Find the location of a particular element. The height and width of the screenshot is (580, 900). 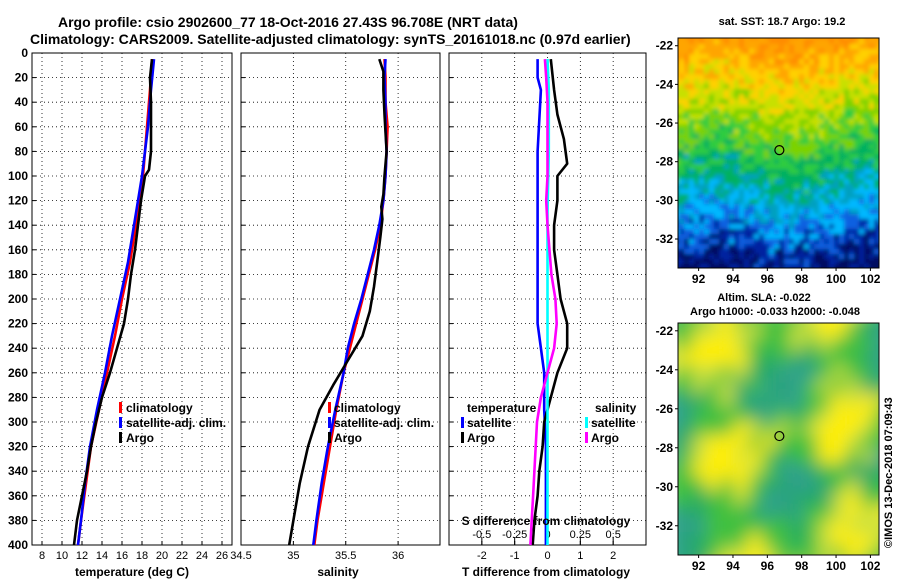

depth-tick-label: 40 is located at coordinates (22, 102).